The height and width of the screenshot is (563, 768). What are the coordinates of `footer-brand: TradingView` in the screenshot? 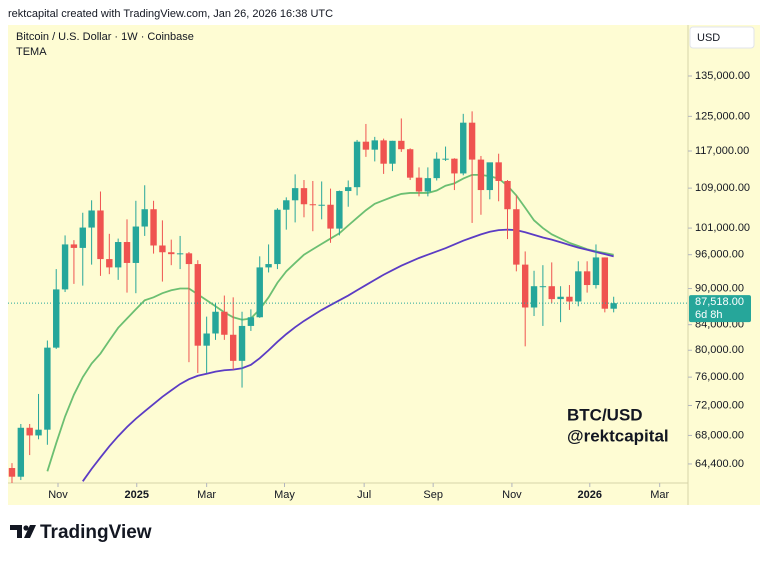 It's located at (96, 532).